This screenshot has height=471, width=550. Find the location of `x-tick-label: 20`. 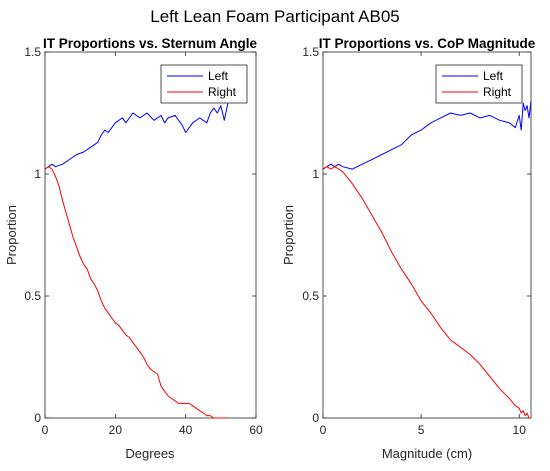

x-tick-label: 20 is located at coordinates (116, 430).